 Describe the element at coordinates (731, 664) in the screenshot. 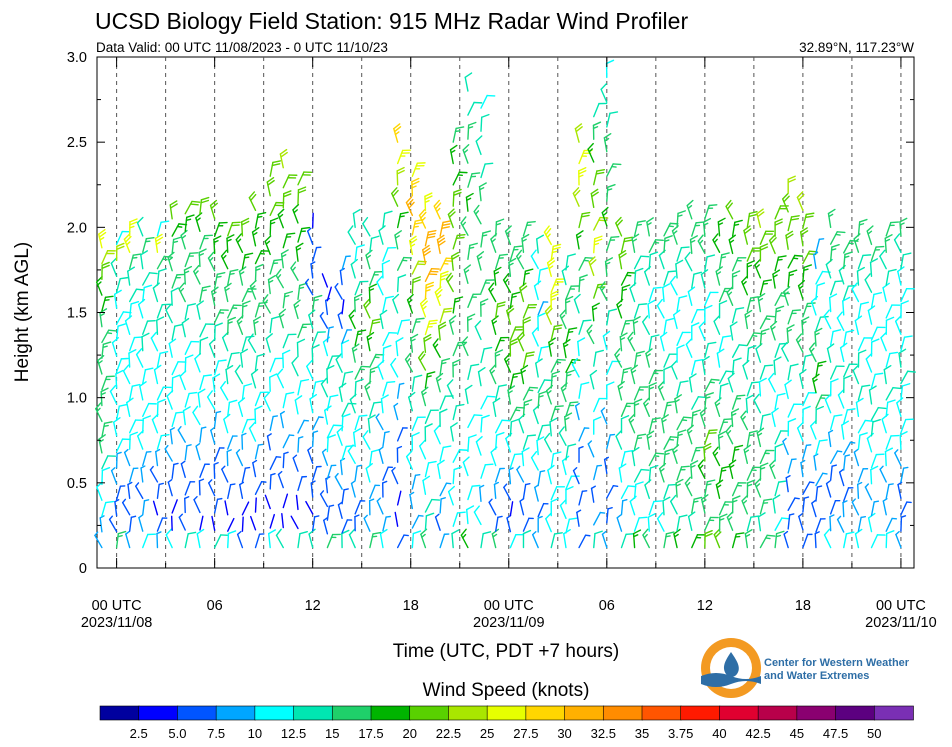

I see `logo-drop-icon` at that location.